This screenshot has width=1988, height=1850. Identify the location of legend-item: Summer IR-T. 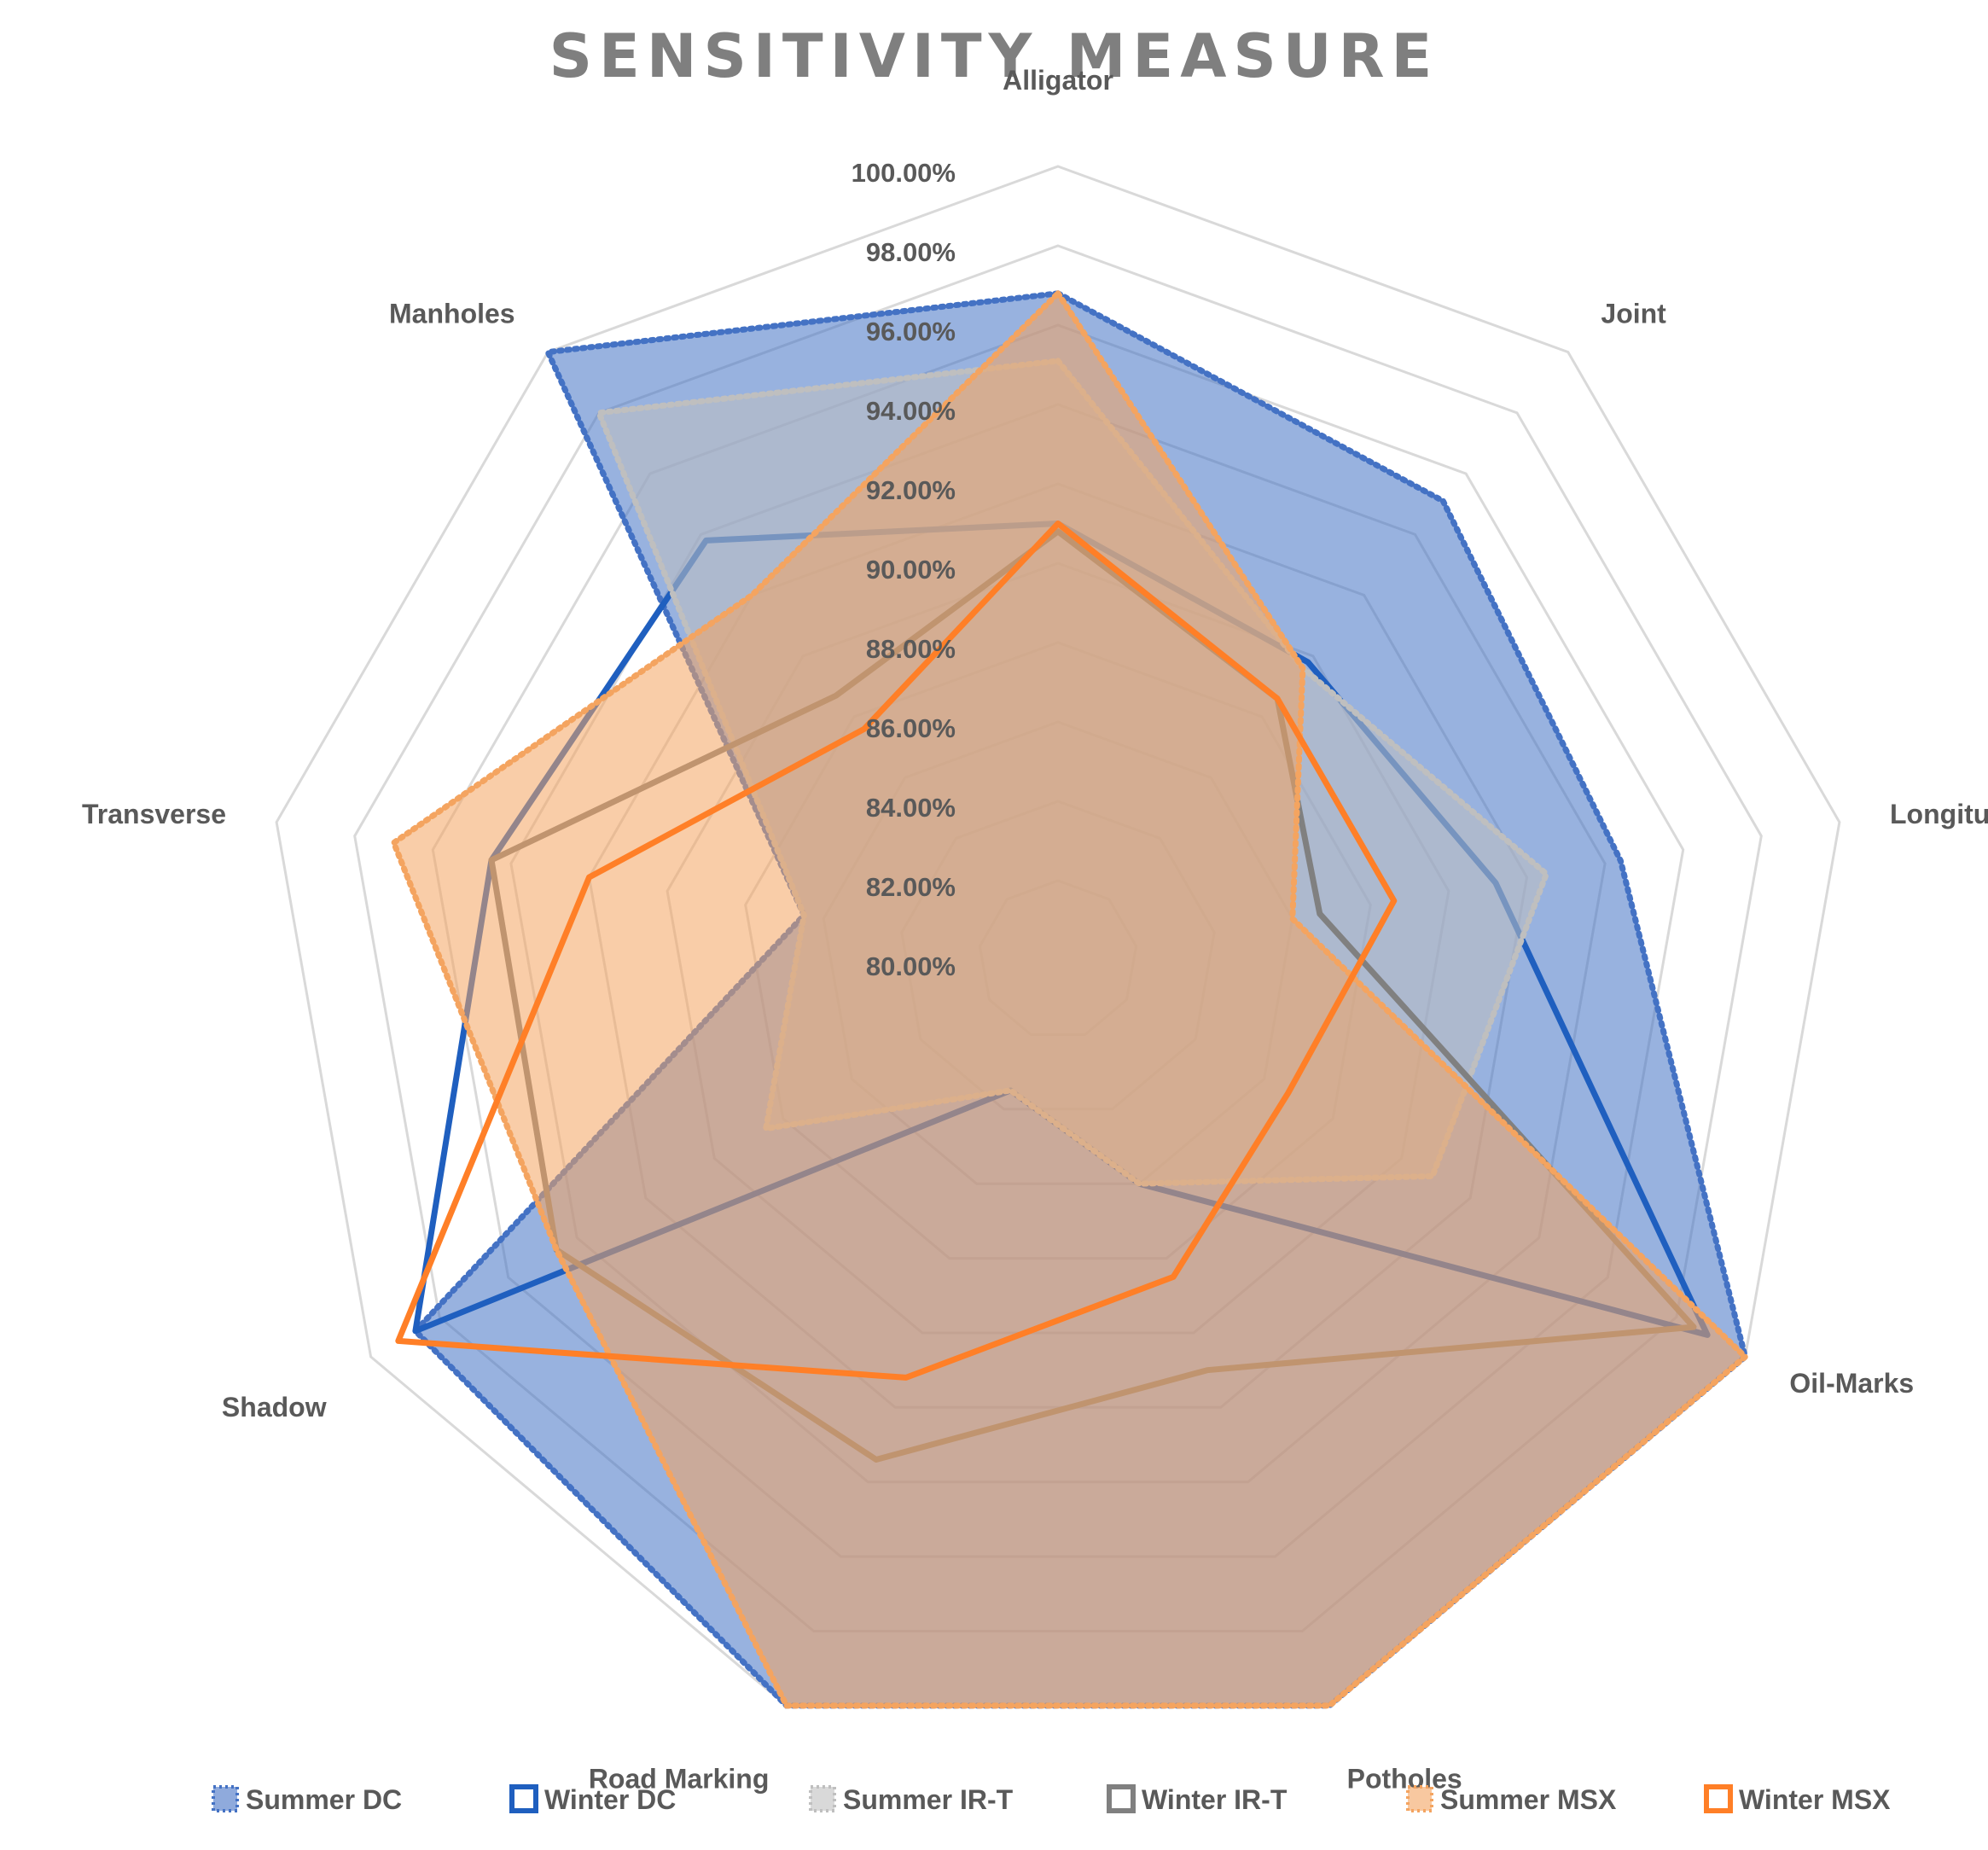
(911, 1800).